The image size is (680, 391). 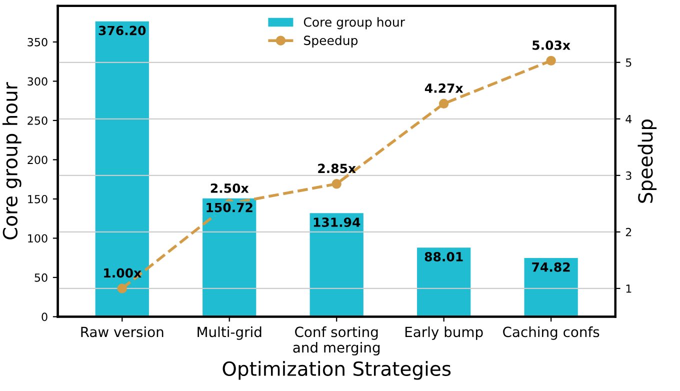 I want to click on y-axis-title: Core group hour, so click(x=12, y=161).